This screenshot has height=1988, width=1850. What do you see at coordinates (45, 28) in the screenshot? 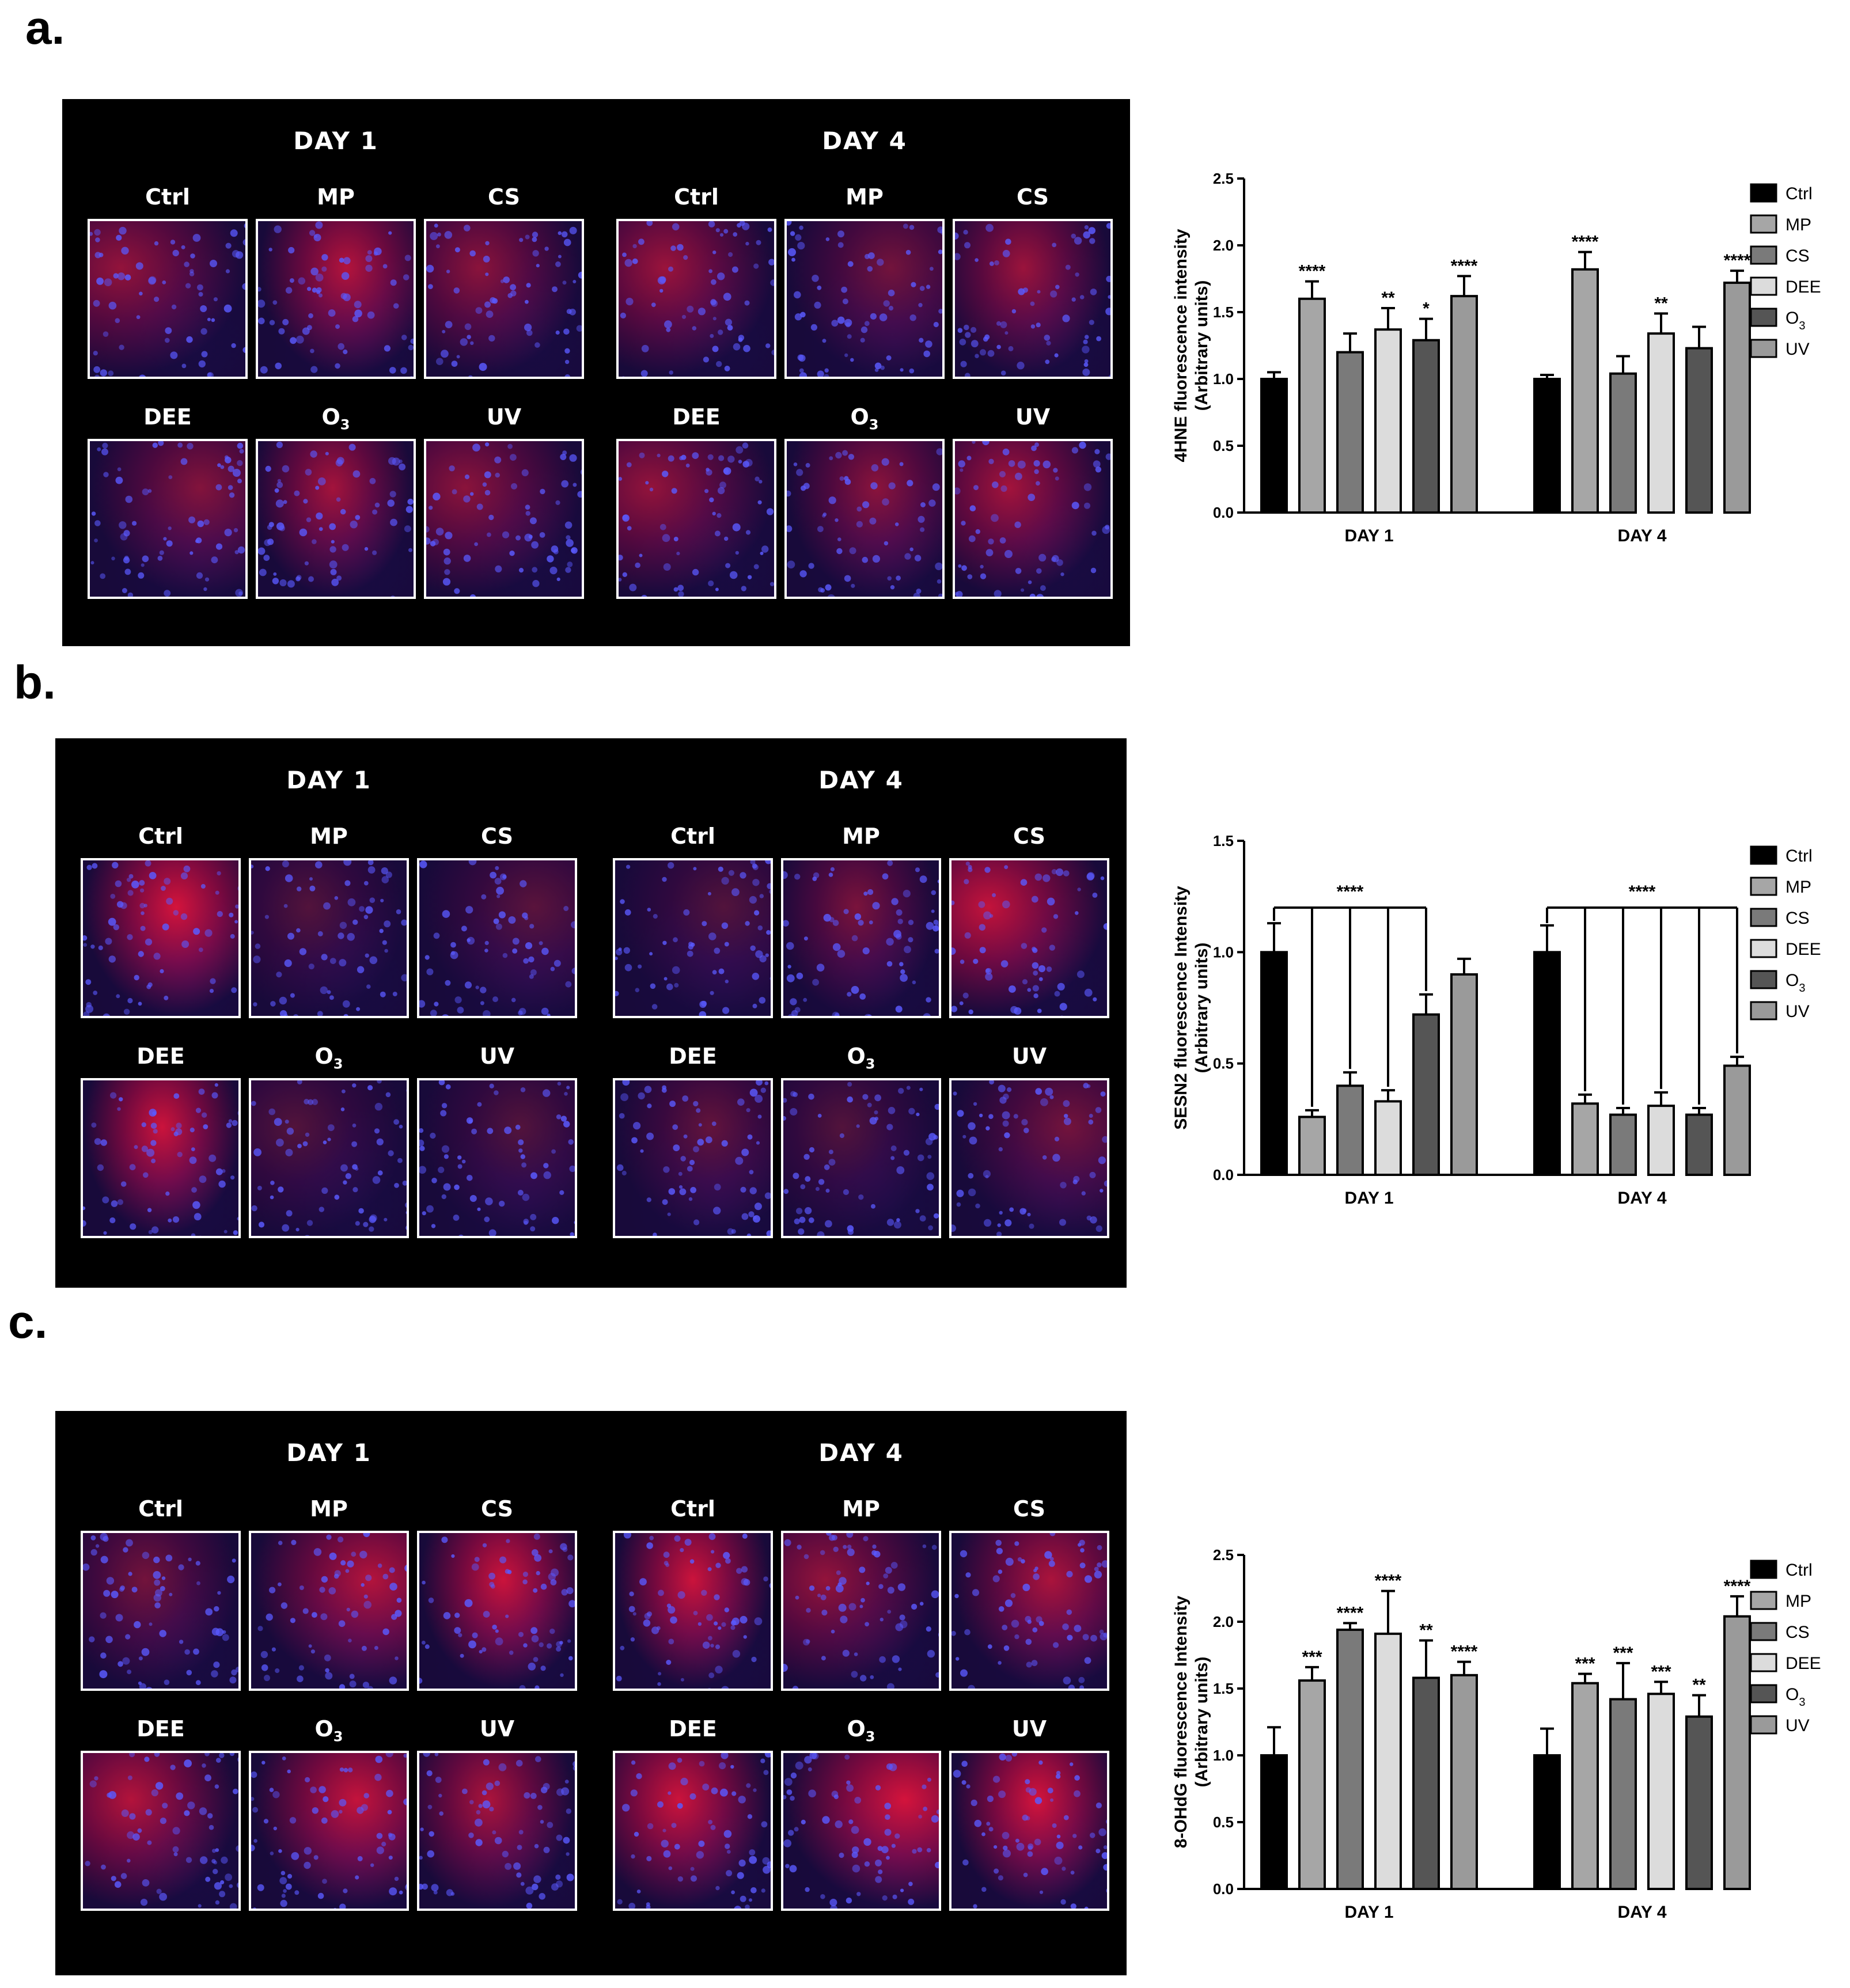
I see `panel-label-a: a.` at bounding box center [45, 28].